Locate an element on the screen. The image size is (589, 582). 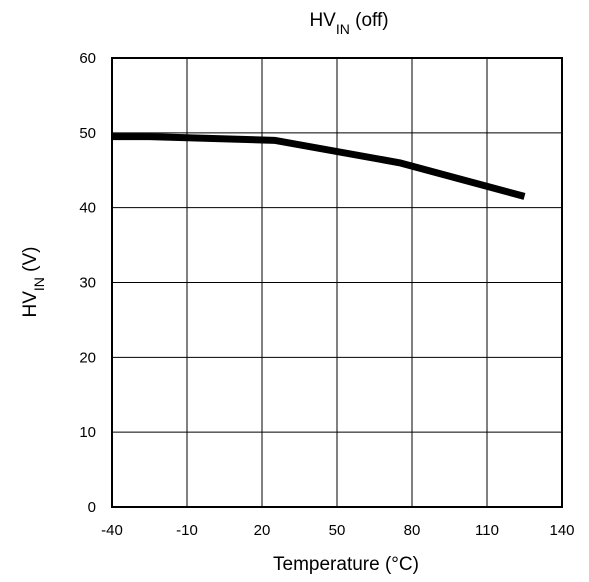
y-tick-label: 10 is located at coordinates (87, 432).